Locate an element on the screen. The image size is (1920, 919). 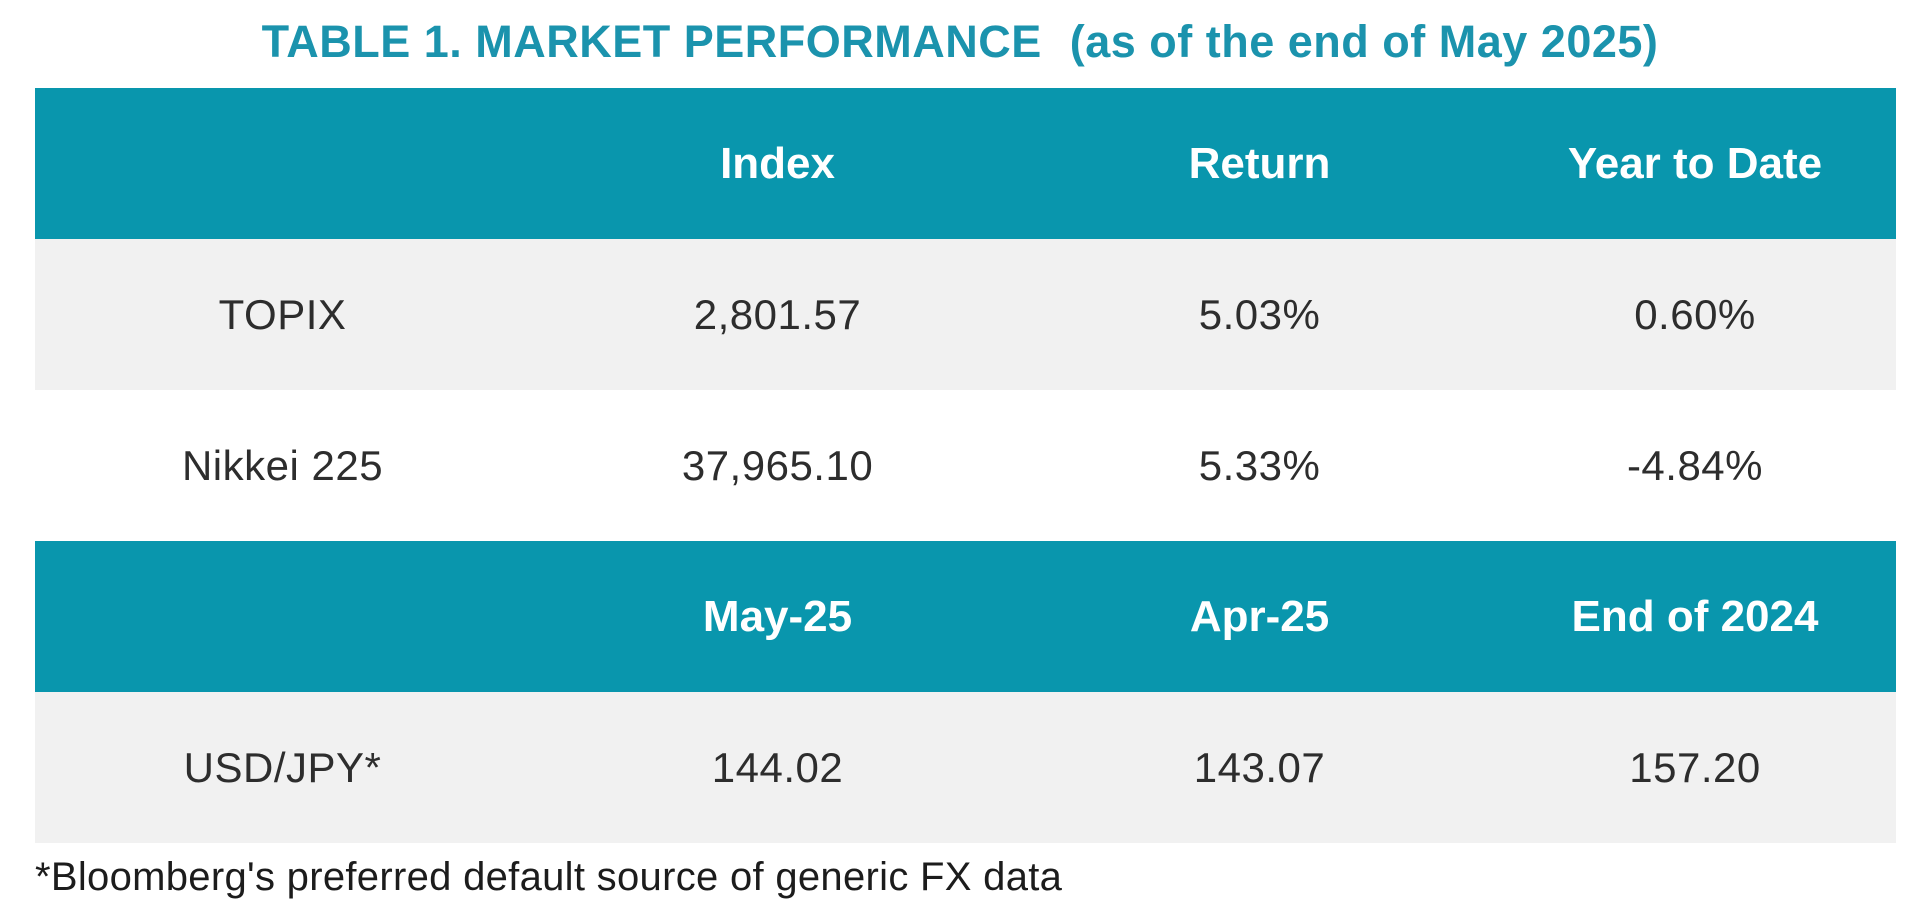
usdjpy-apr25-value: 143.07 is located at coordinates (1259, 767).